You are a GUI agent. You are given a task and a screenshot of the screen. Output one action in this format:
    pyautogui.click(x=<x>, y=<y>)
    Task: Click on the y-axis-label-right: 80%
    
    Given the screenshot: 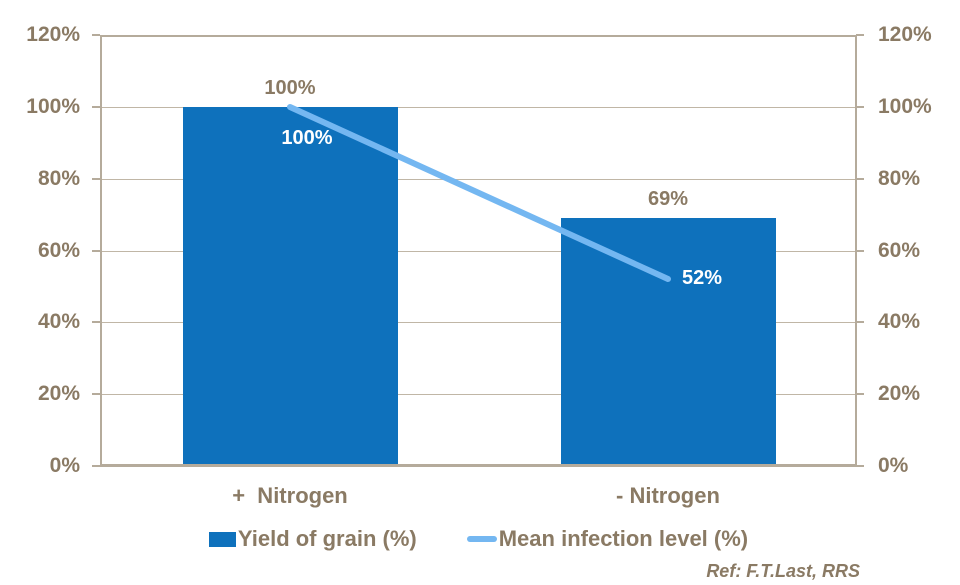 What is the action you would take?
    pyautogui.click(x=899, y=178)
    